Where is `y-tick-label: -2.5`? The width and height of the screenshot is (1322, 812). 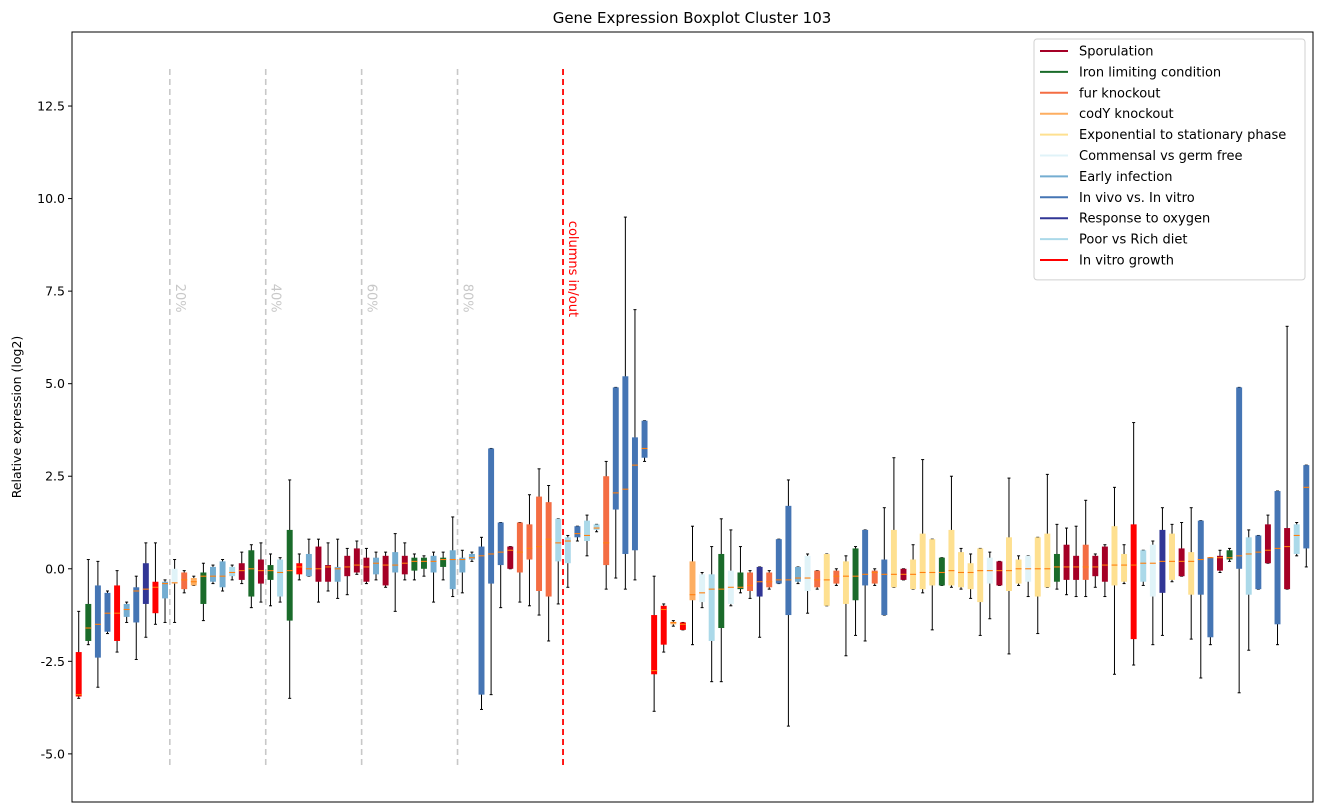 y-tick-label: -2.5 is located at coordinates (53, 661).